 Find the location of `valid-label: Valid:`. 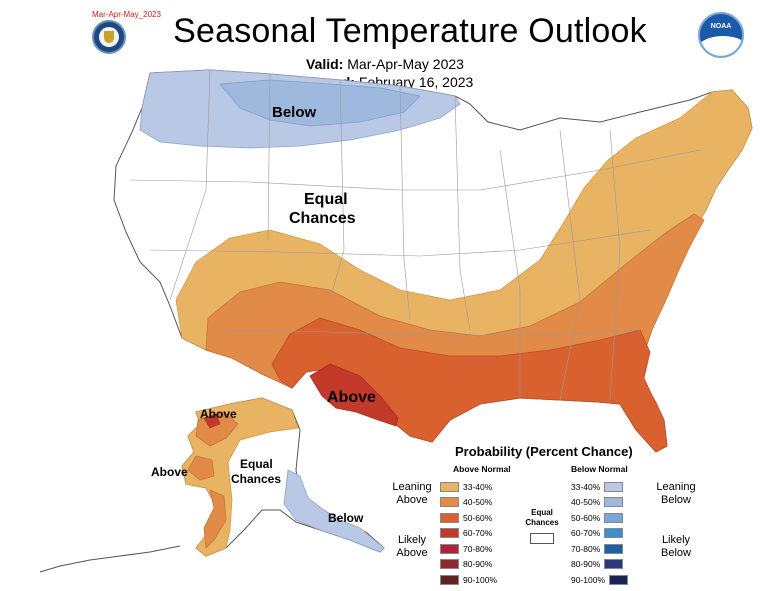

valid-label: Valid: is located at coordinates (325, 64).